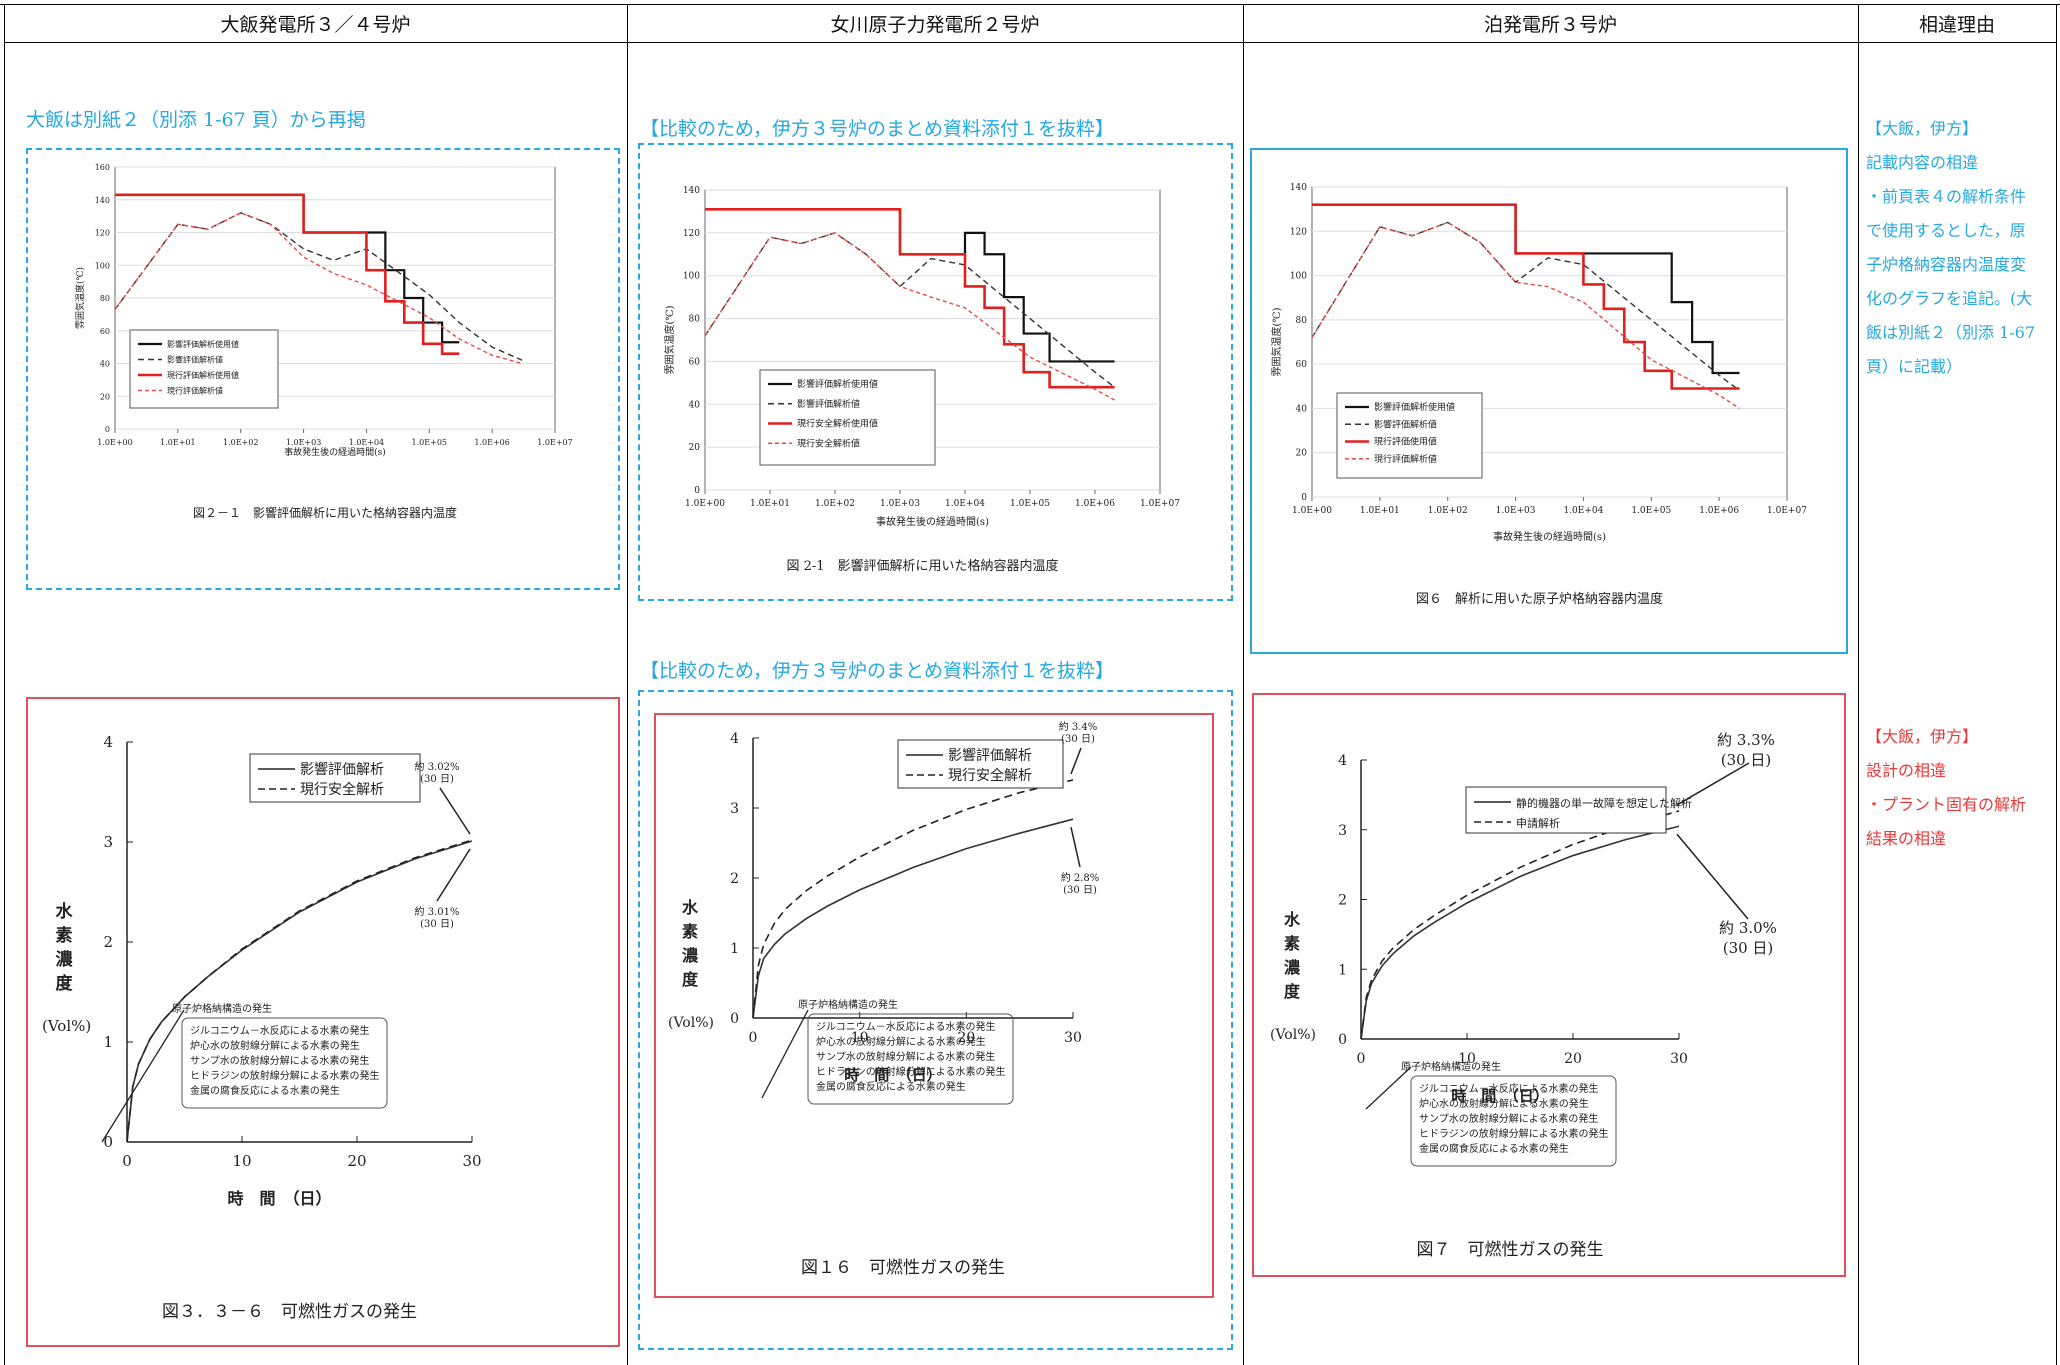 Image resolution: width=2060 pixels, height=1365 pixels. I want to click on column-header-ohi: 大飯発電所３／４号炉, so click(315, 23).